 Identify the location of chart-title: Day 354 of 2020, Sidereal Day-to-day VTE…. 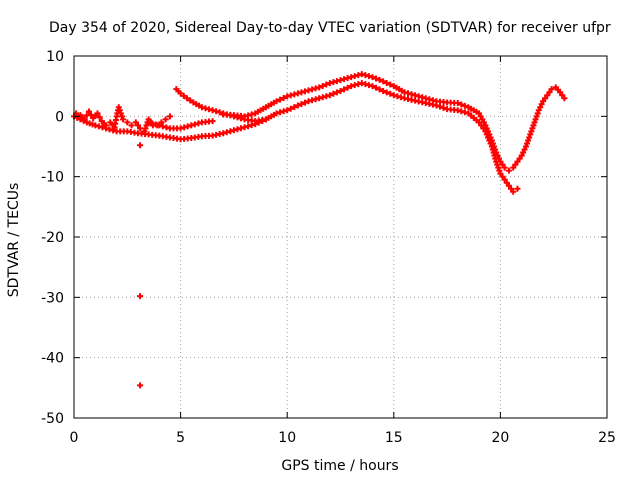
(330, 28).